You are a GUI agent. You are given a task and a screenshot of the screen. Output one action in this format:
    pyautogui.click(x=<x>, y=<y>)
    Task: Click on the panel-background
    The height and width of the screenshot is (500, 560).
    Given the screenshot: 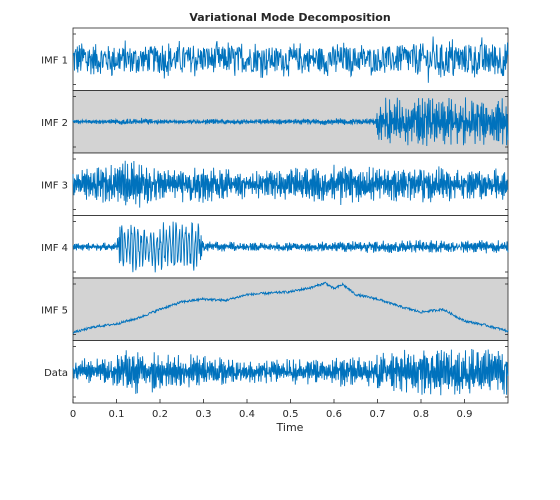 What is the action you would take?
    pyautogui.click(x=290, y=309)
    